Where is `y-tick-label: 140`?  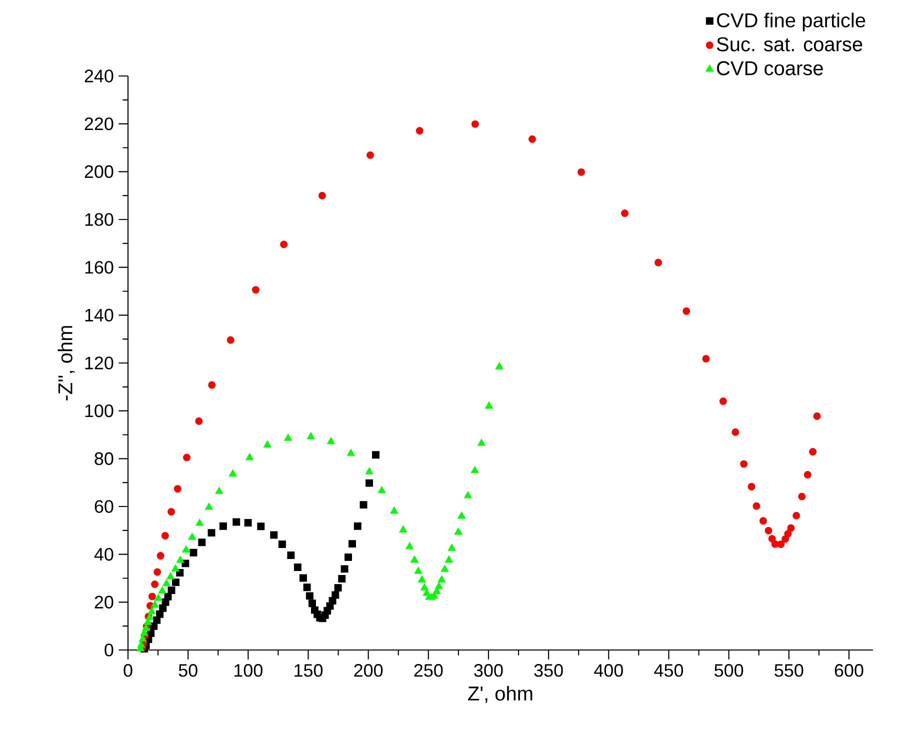
y-tick-label: 140 is located at coordinates (99, 315).